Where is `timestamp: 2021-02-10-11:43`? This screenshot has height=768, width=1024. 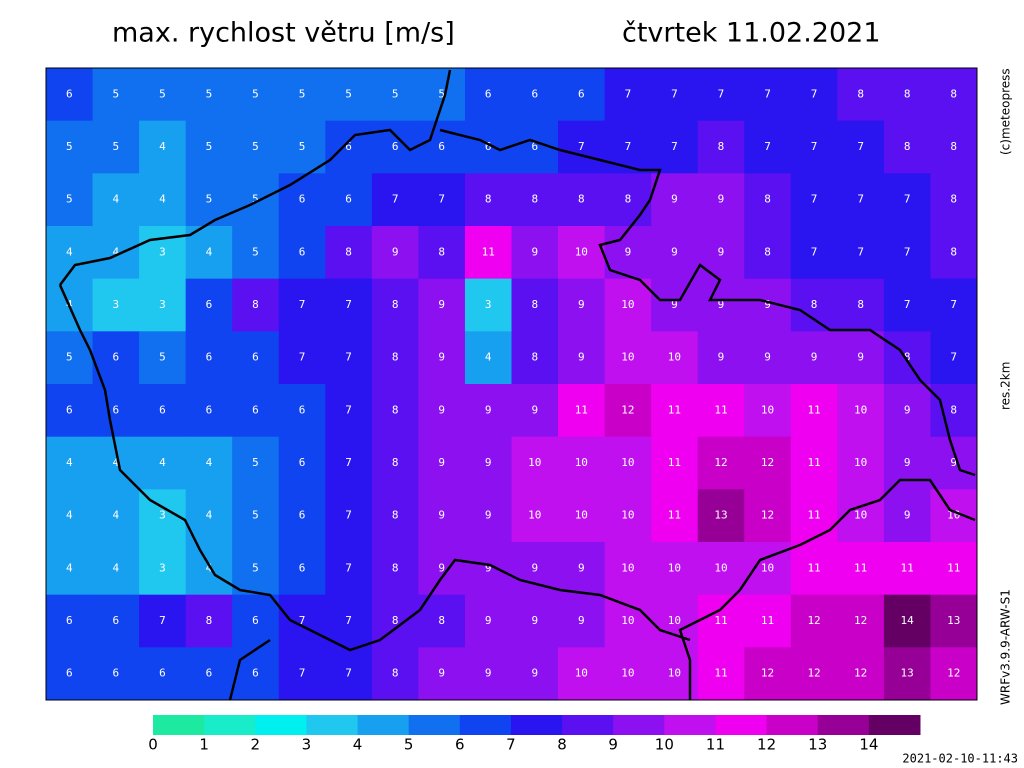
timestamp: 2021-02-10-11:43 is located at coordinates (960, 759).